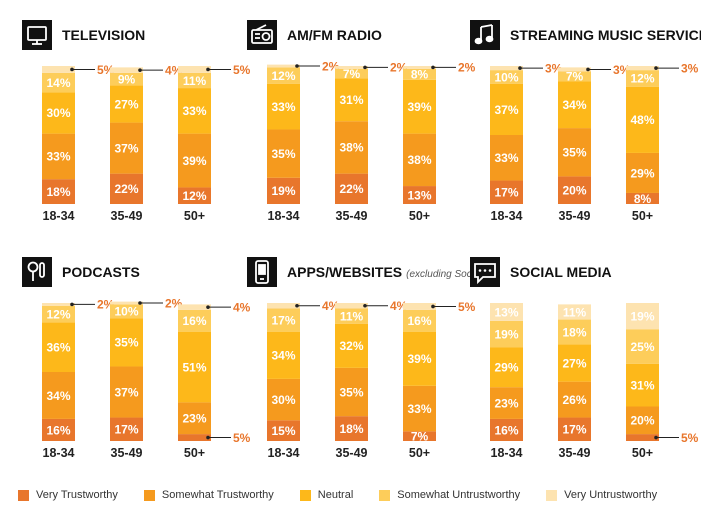 This screenshot has height=518, width=701. Describe the element at coordinates (335, 495) in the screenshot. I see `legend-label: Neutral` at that location.